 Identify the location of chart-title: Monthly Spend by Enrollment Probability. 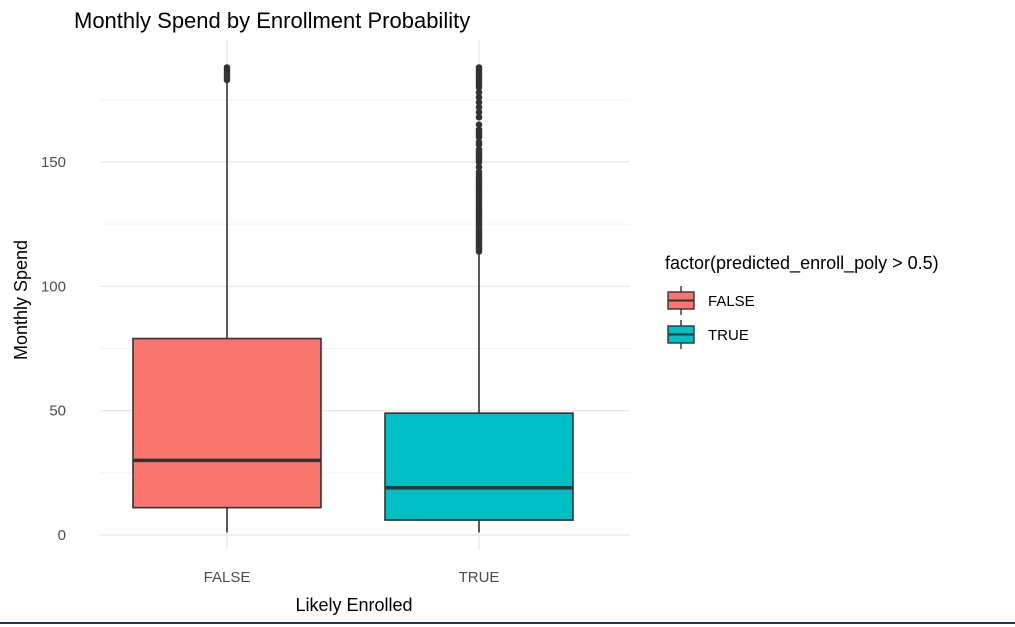
(272, 20).